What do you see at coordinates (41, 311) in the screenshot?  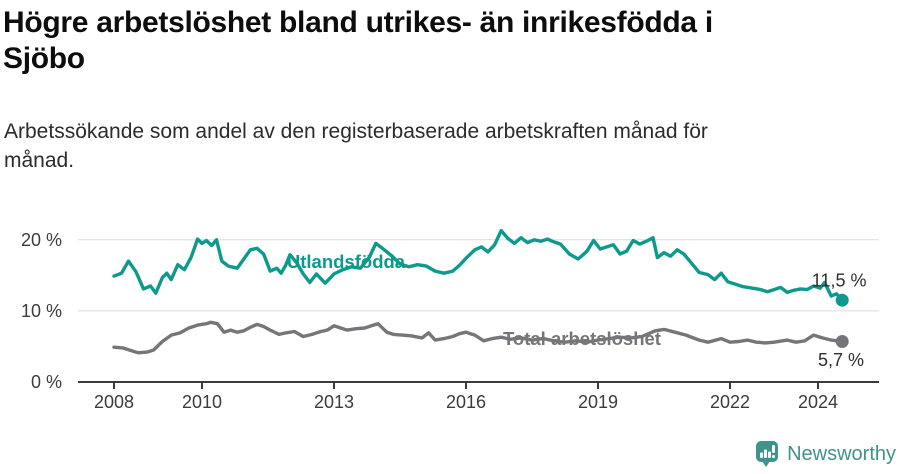 I see `y-tick-label: 10 %` at bounding box center [41, 311].